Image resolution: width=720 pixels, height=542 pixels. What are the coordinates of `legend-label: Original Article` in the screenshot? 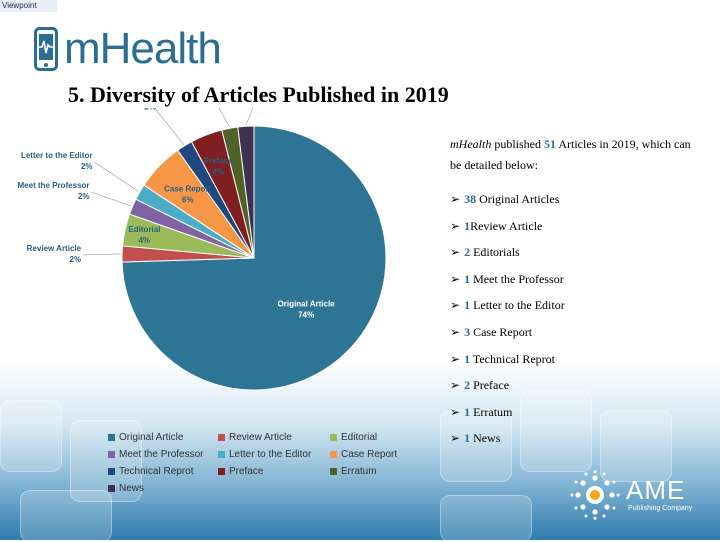 It's located at (151, 437).